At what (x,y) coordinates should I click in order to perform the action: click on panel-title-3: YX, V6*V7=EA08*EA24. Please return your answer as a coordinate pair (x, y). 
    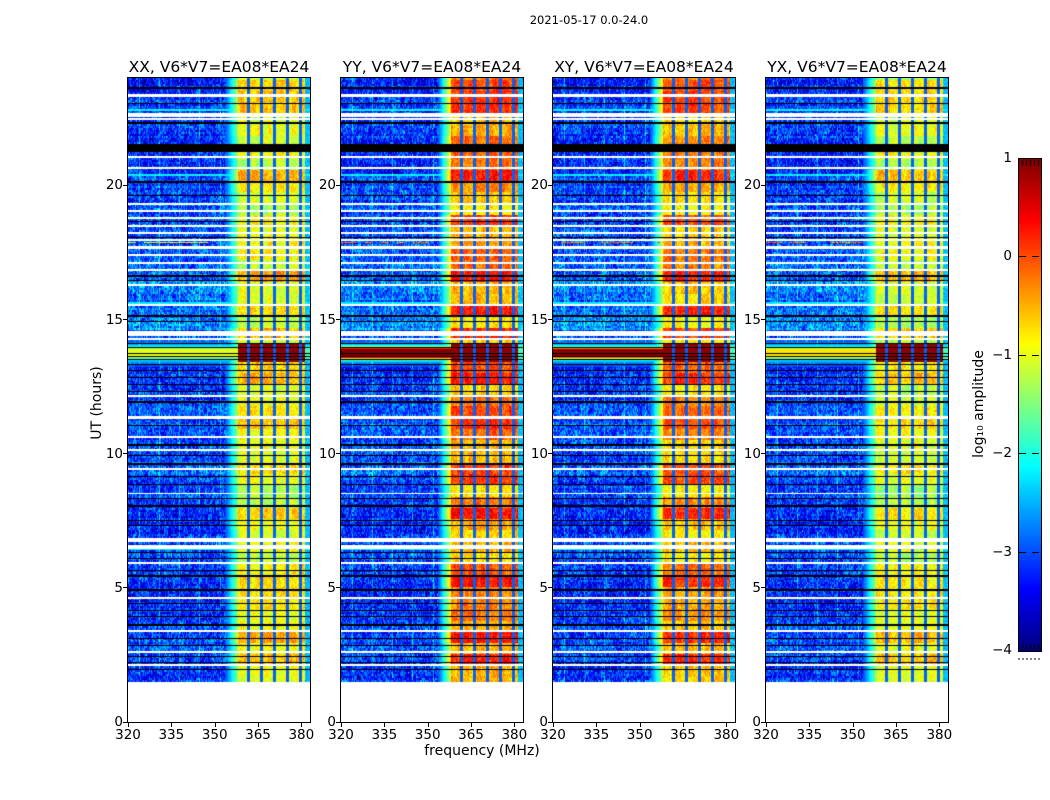
    Looking at the image, I should click on (857, 67).